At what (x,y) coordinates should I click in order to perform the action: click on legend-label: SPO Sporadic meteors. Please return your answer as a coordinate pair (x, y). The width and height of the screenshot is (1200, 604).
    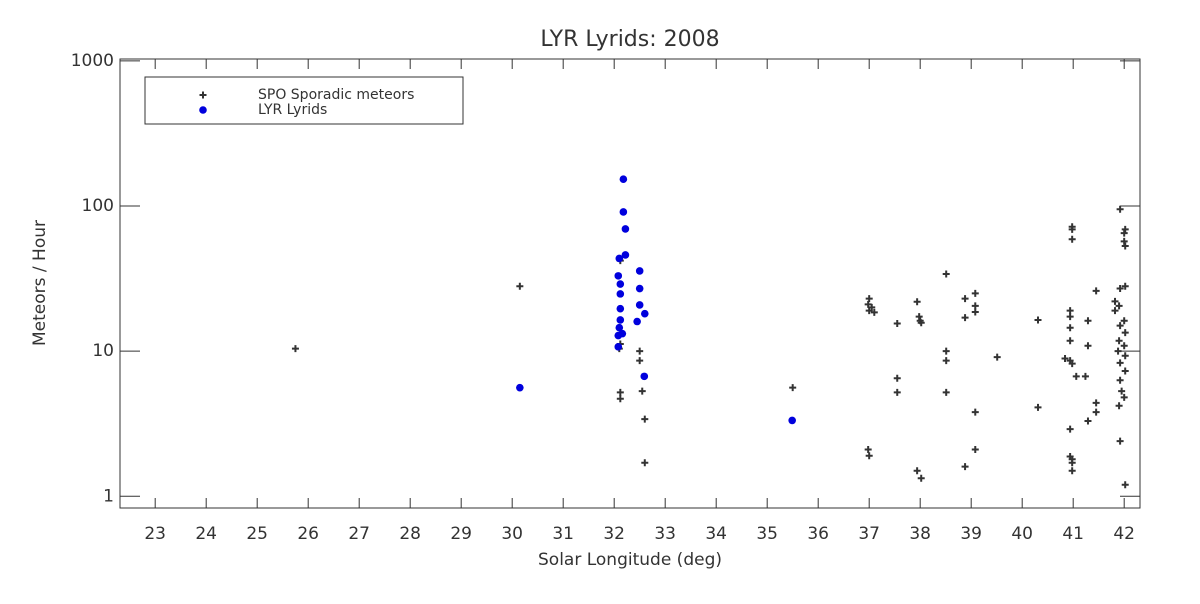
    Looking at the image, I should click on (336, 95).